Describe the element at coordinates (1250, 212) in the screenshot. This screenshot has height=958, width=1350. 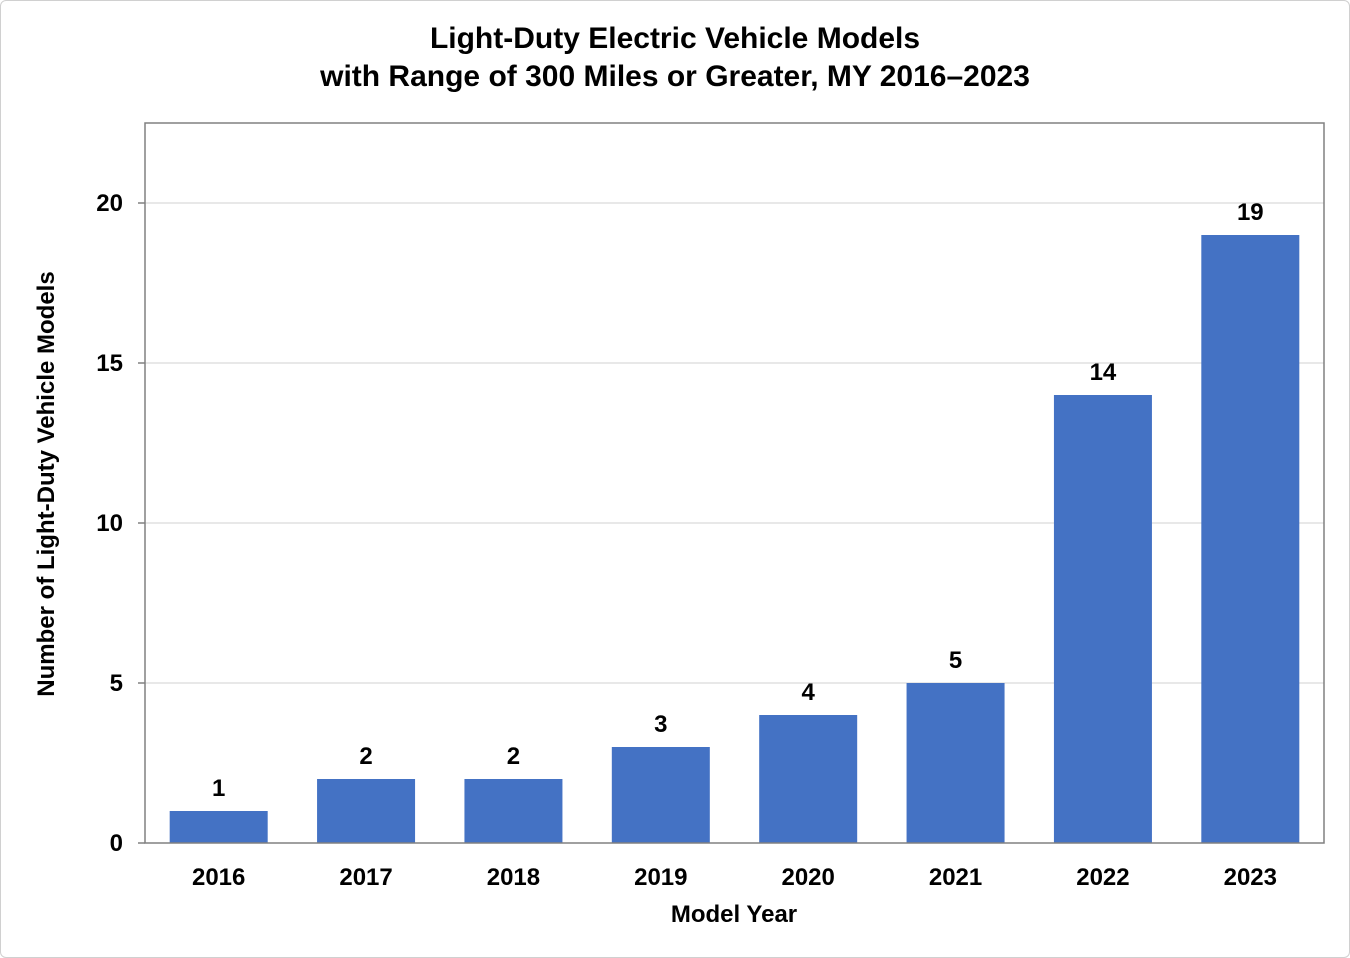
I see `data-label-2023: 19` at that location.